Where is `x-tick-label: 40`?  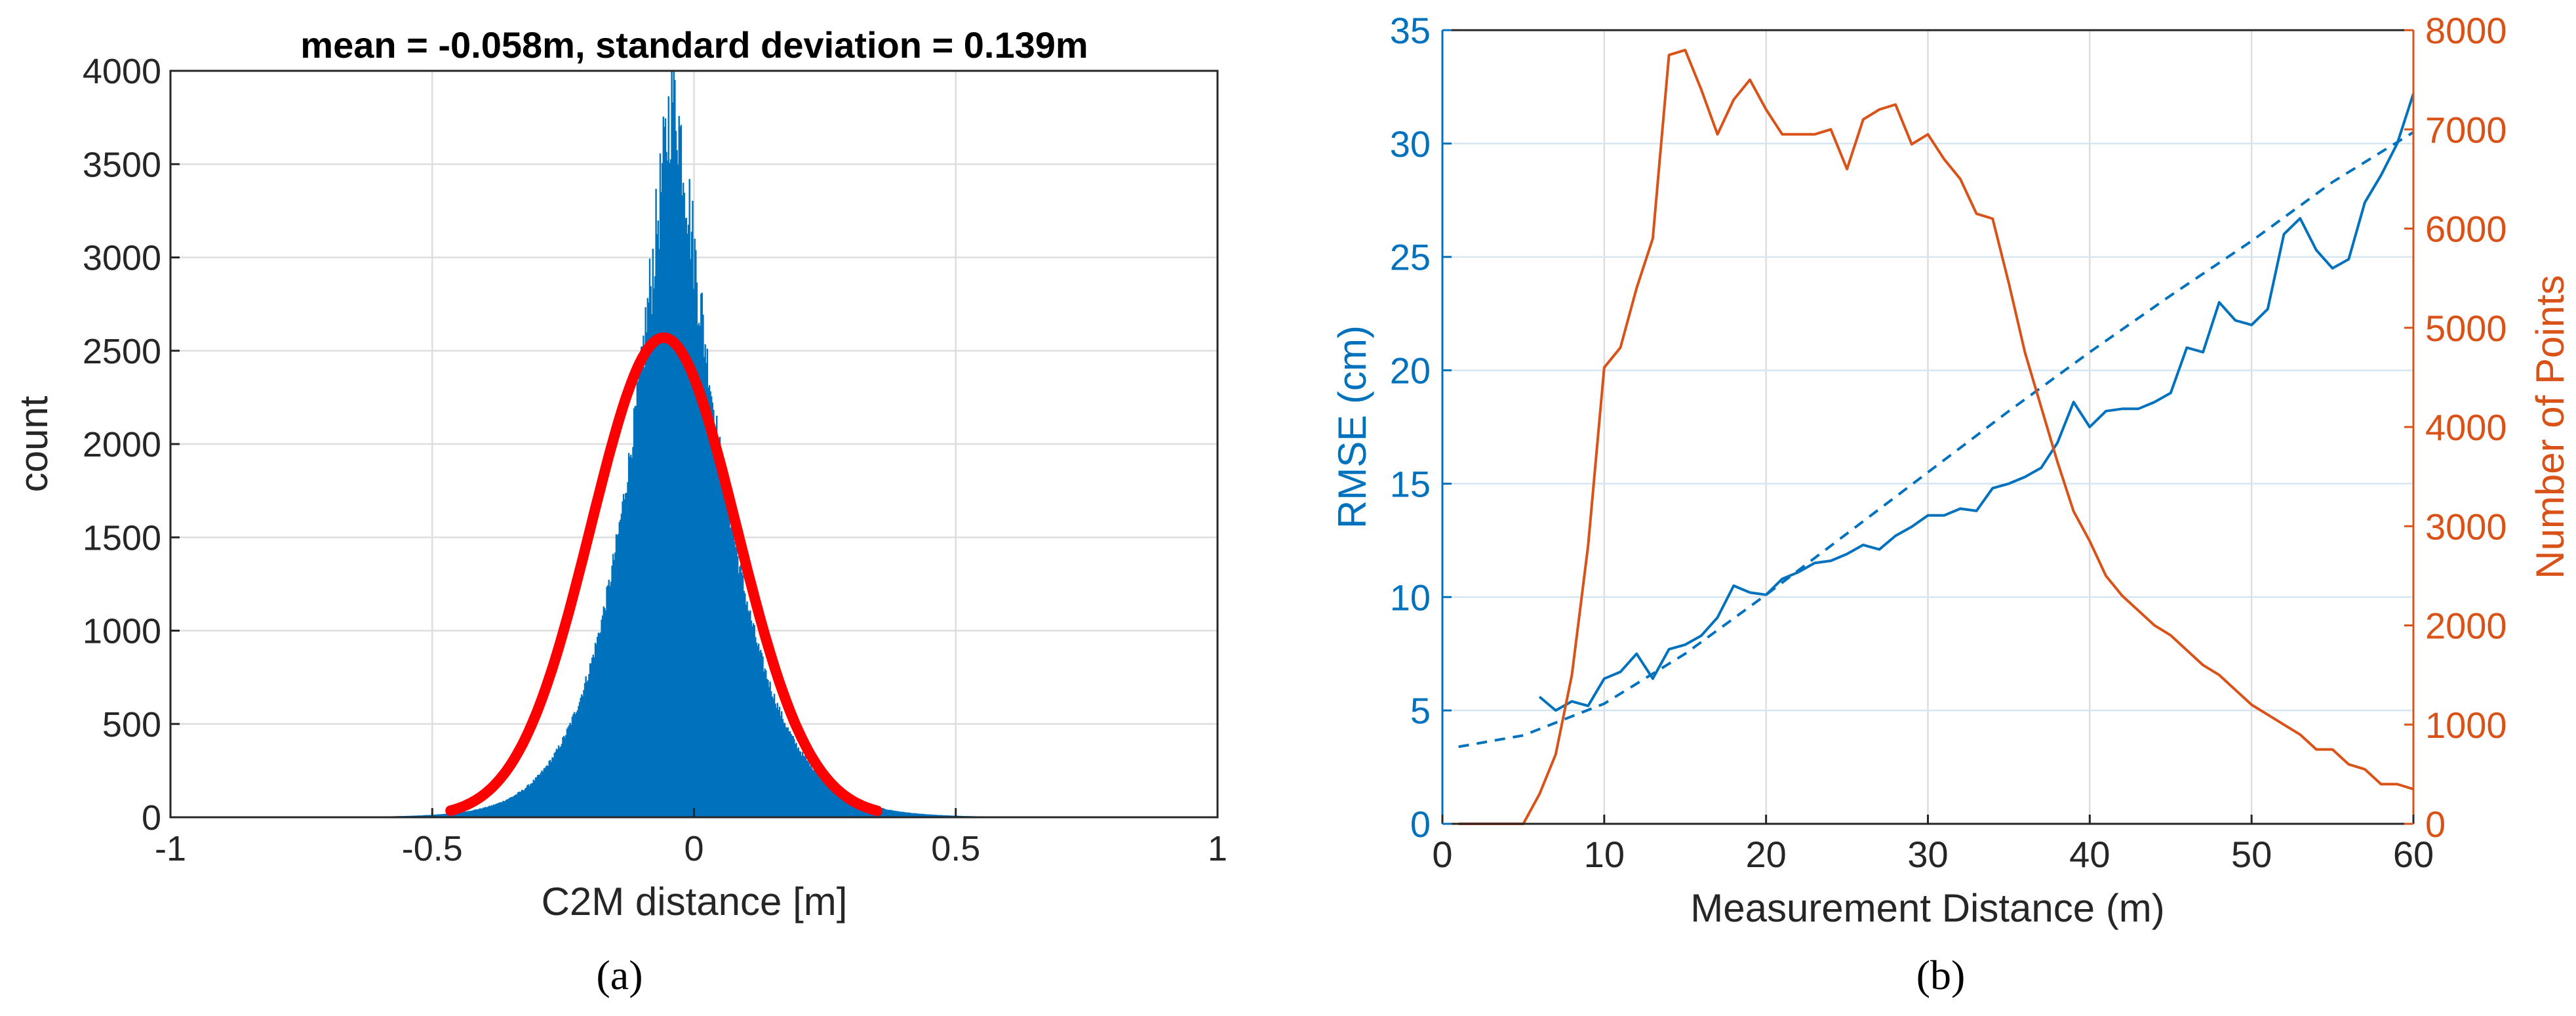
x-tick-label: 40 is located at coordinates (2089, 854).